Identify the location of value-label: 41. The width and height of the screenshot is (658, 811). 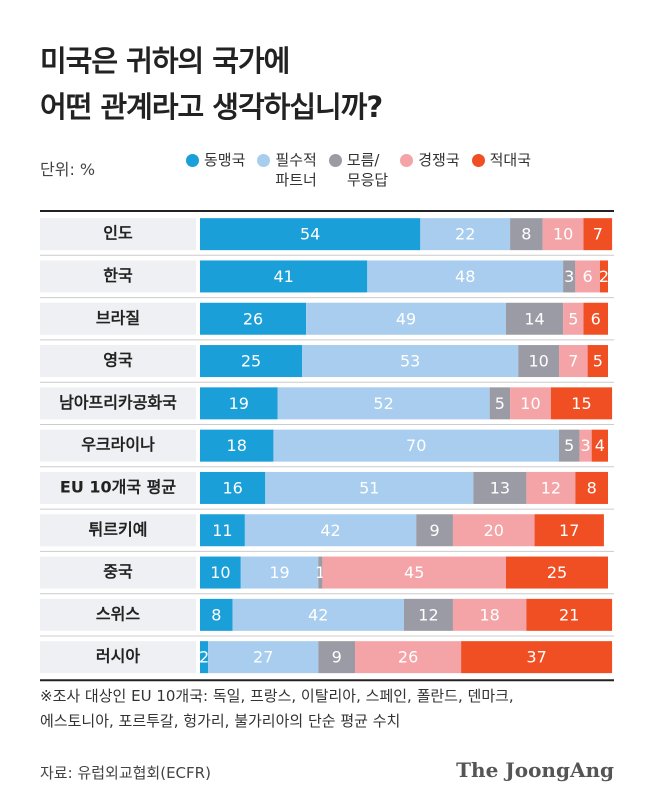
(283, 276).